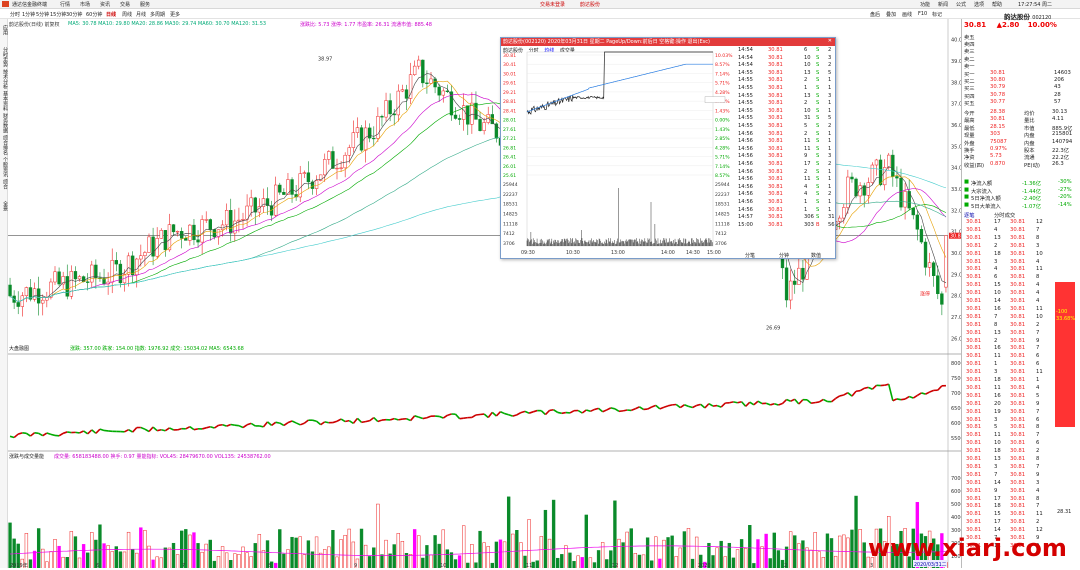 The image size is (1080, 570). Describe the element at coordinates (4, 167) in the screenshot. I see `leftnav-item-6: 个股资讯` at that location.